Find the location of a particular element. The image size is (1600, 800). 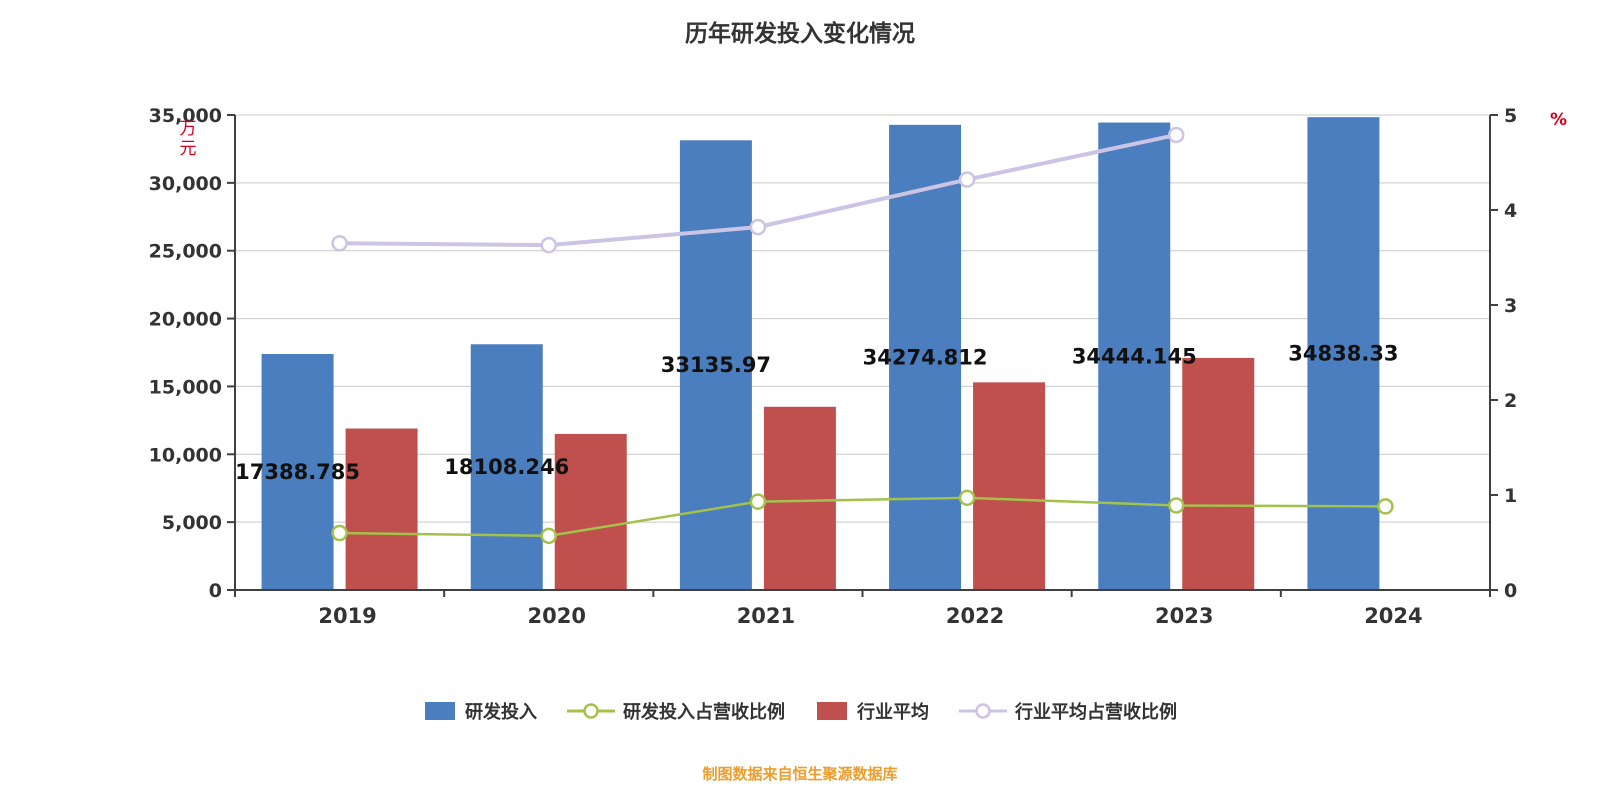

industry-ratio-point-2022 is located at coordinates (967, 179).